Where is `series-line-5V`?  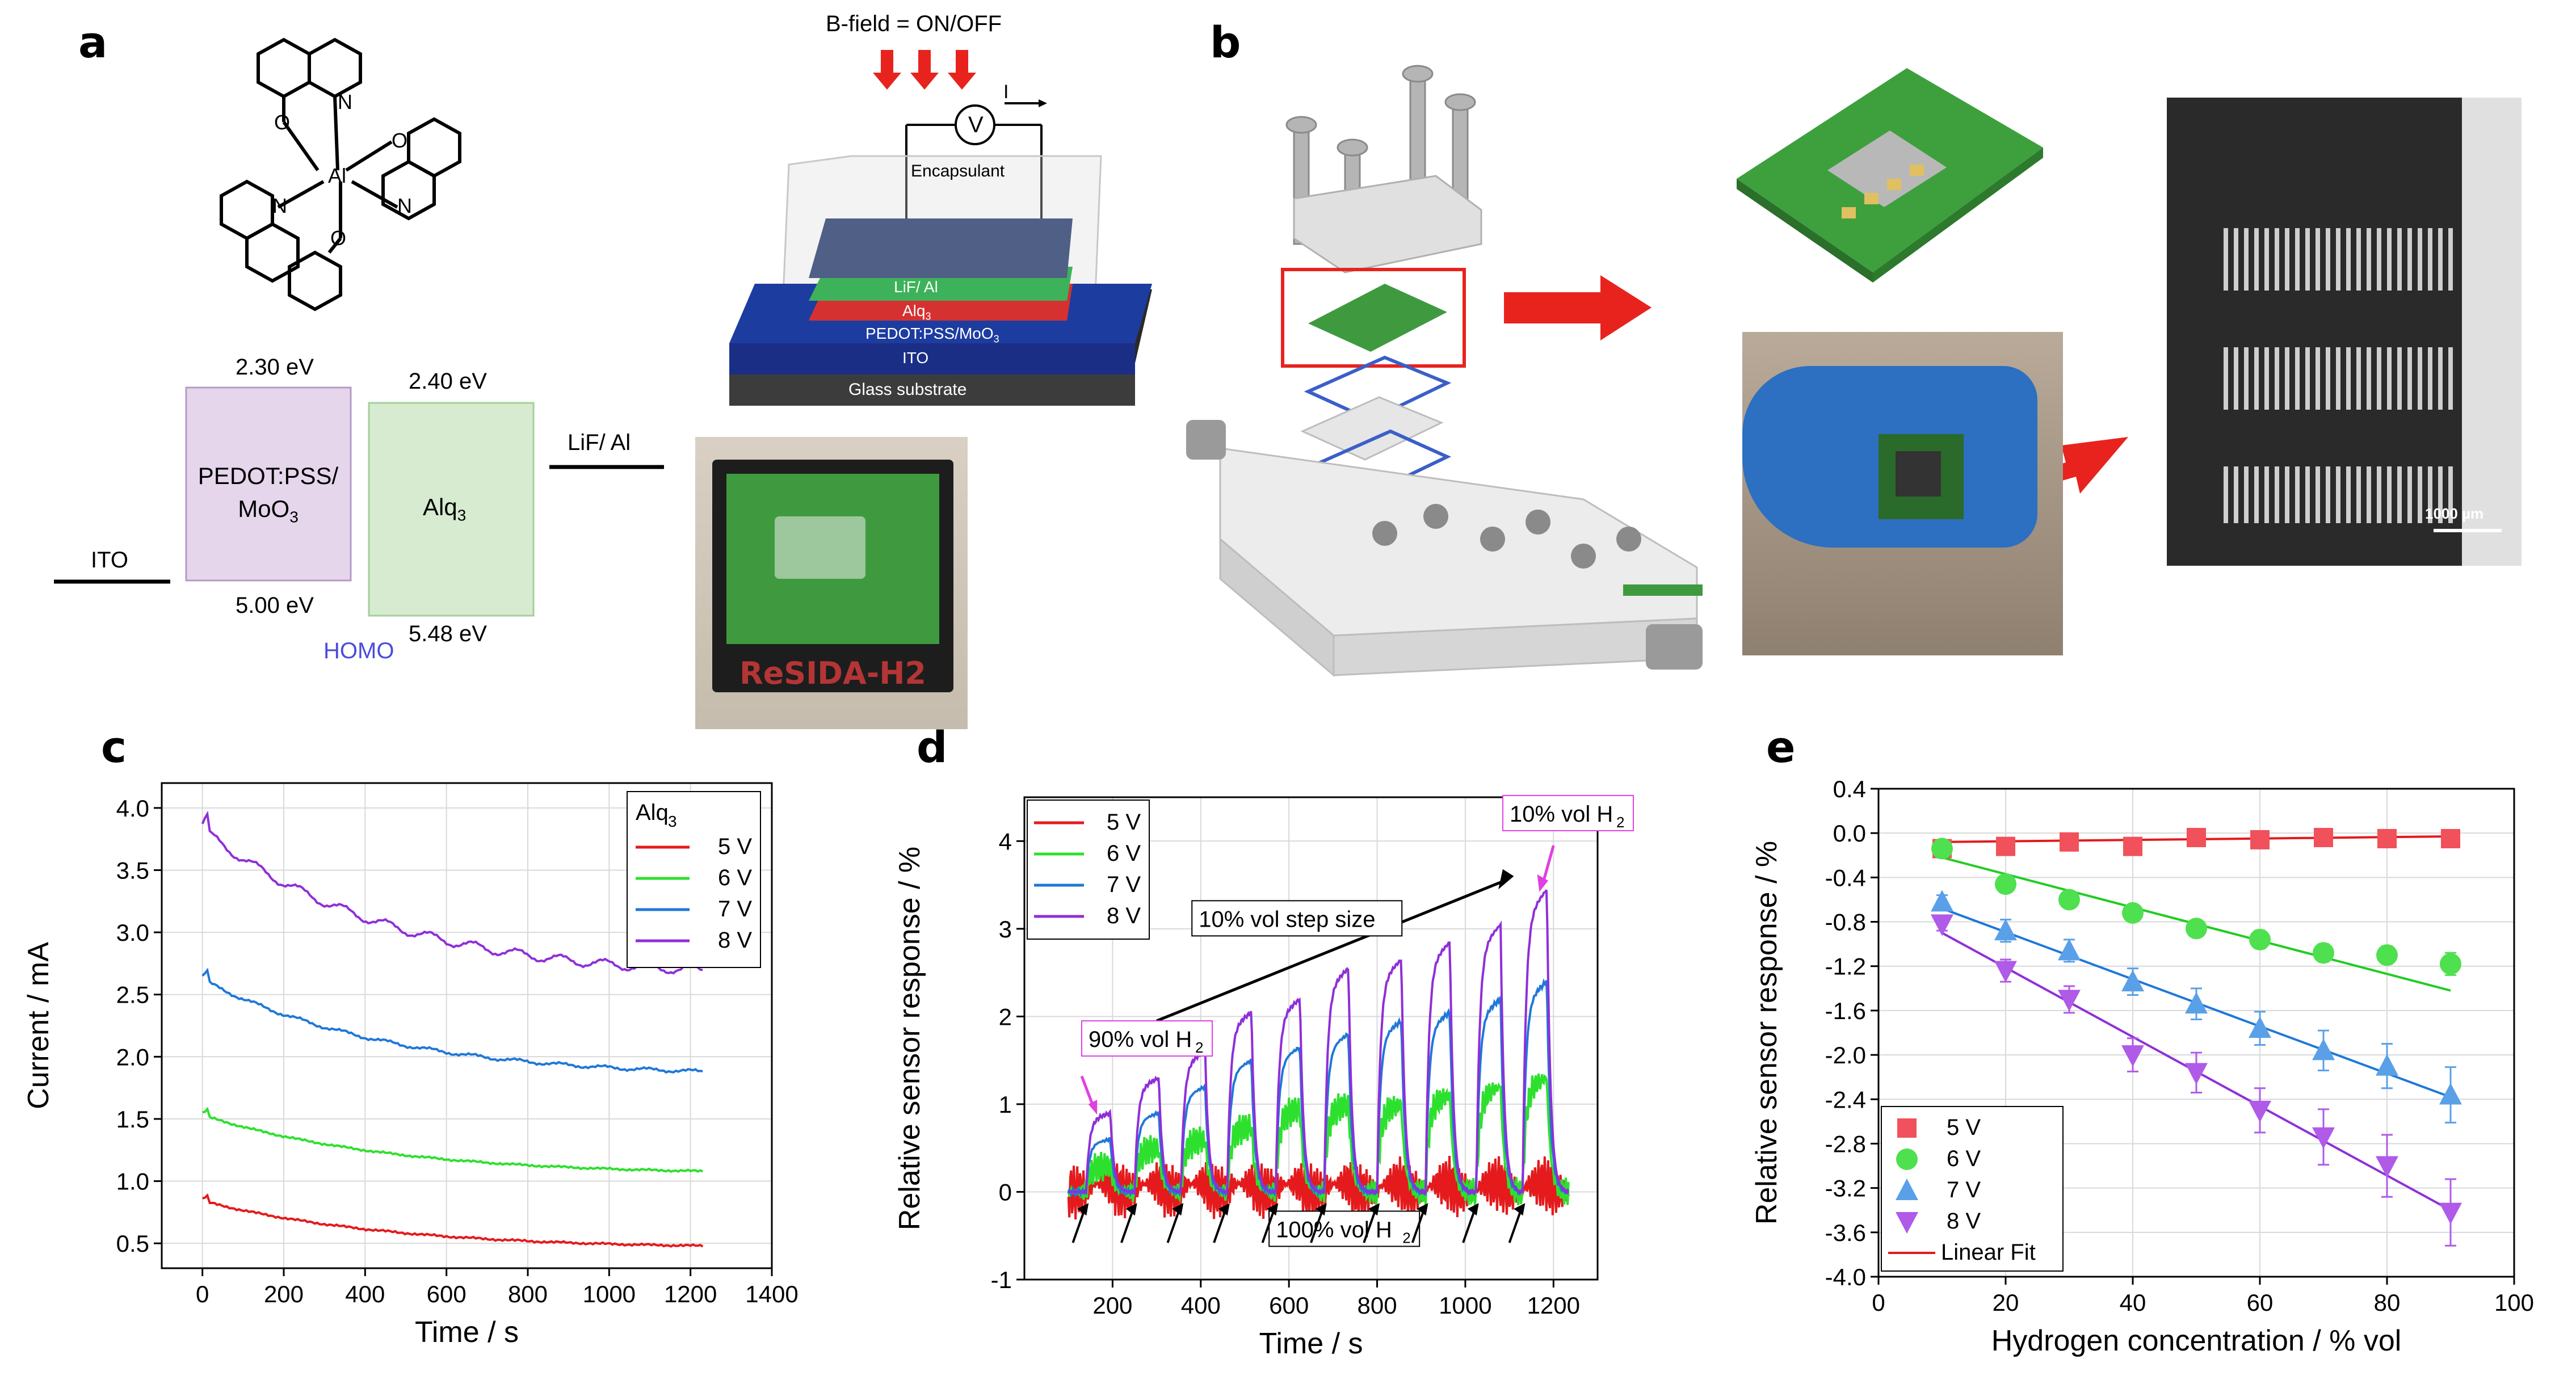 series-line-5V is located at coordinates (1318, 1188).